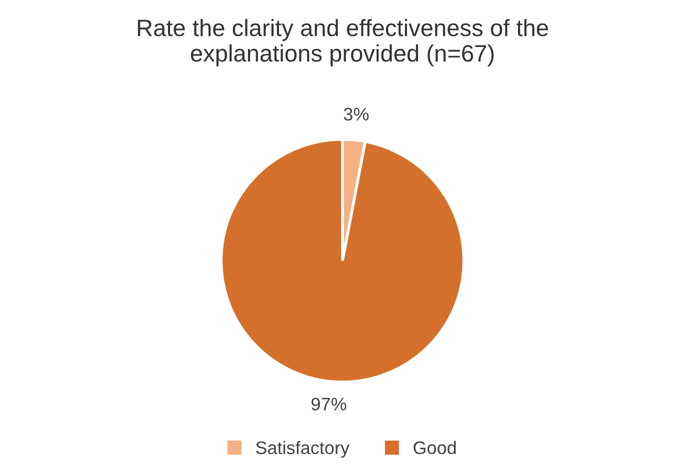 This screenshot has width=685, height=474. What do you see at coordinates (303, 449) in the screenshot?
I see `legend-label: Satisfactory` at bounding box center [303, 449].